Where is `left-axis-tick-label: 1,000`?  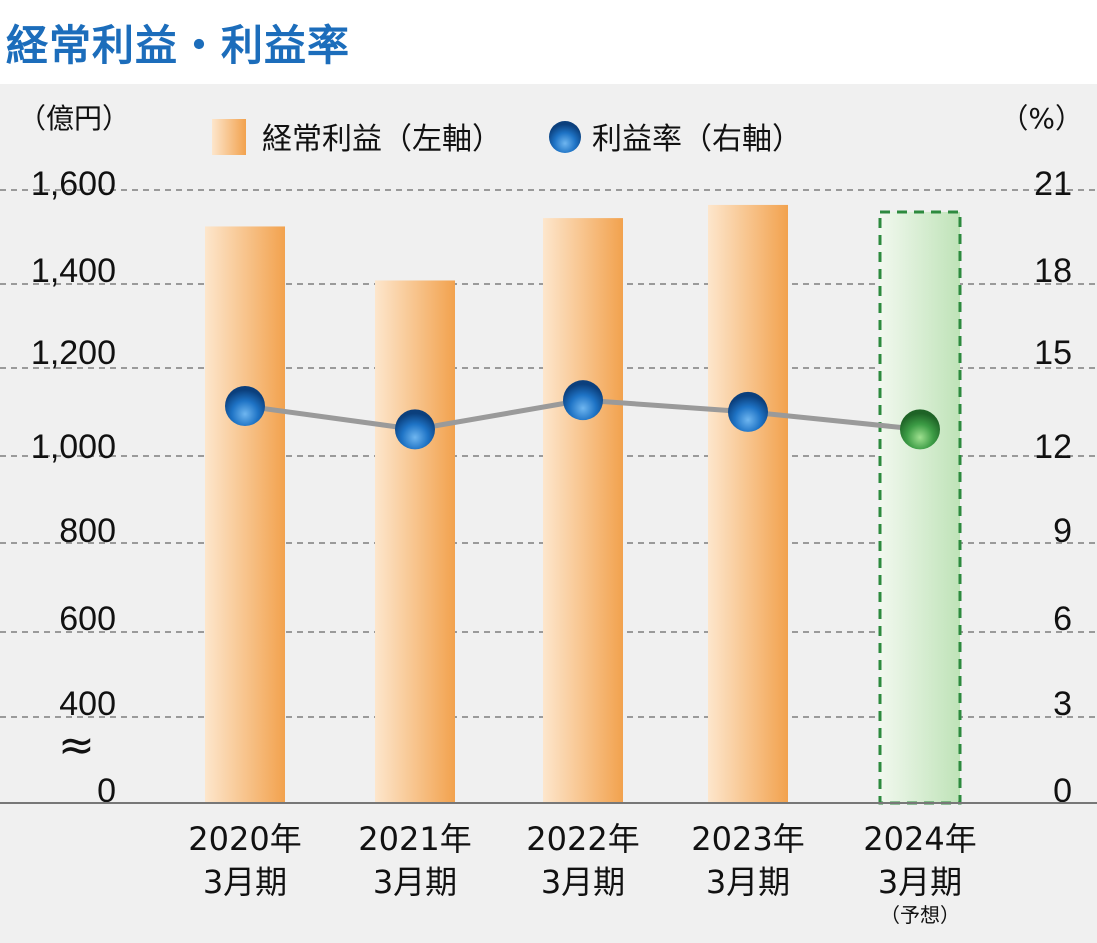 left-axis-tick-label: 1,000 is located at coordinates (73, 447).